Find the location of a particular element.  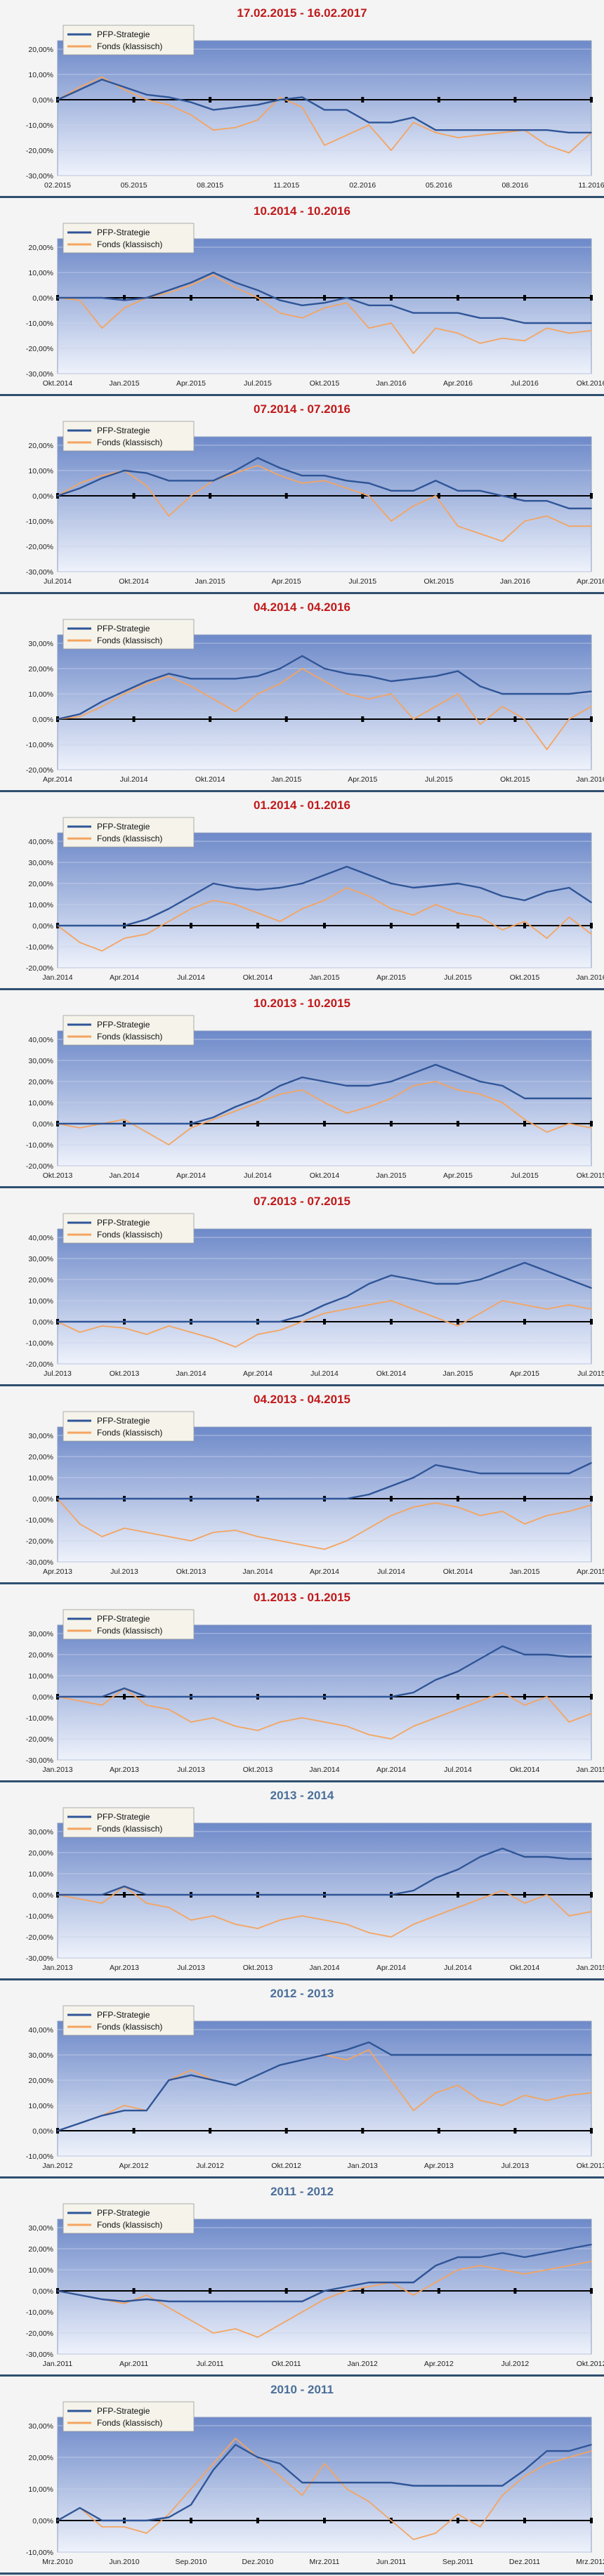

x-tick-label: Dez.2011 is located at coordinates (524, 2562).